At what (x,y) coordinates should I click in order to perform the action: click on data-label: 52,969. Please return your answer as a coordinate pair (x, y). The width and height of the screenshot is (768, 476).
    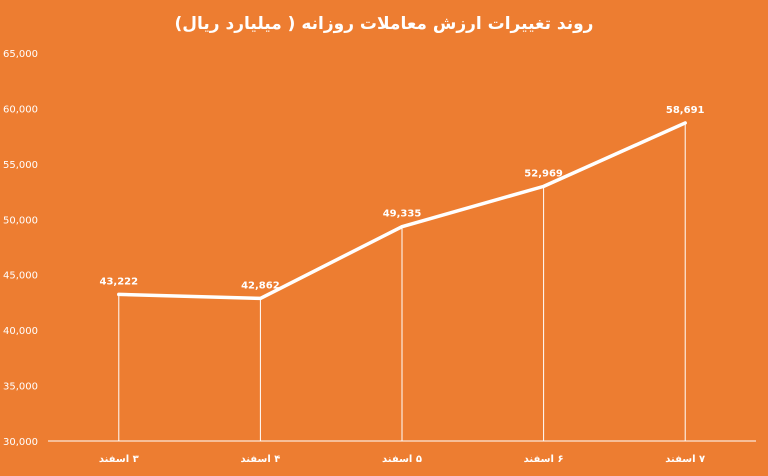
    Looking at the image, I should click on (543, 173).